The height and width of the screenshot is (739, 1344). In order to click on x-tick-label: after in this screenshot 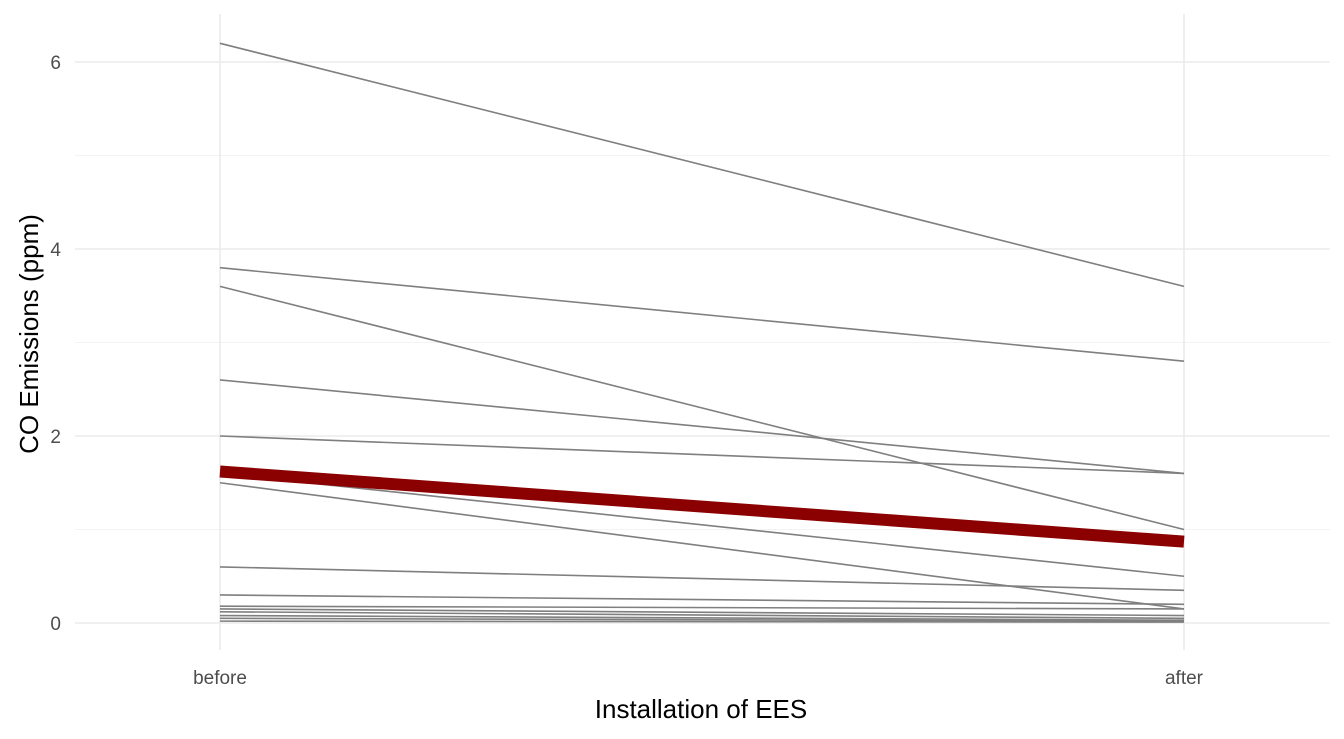, I will do `click(1184, 678)`.